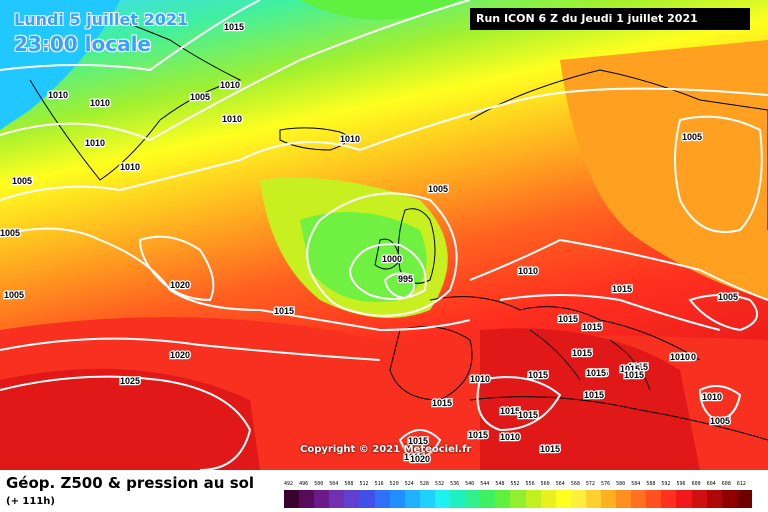  What do you see at coordinates (530, 484) in the screenshot?
I see `legend-tick: 556` at bounding box center [530, 484].